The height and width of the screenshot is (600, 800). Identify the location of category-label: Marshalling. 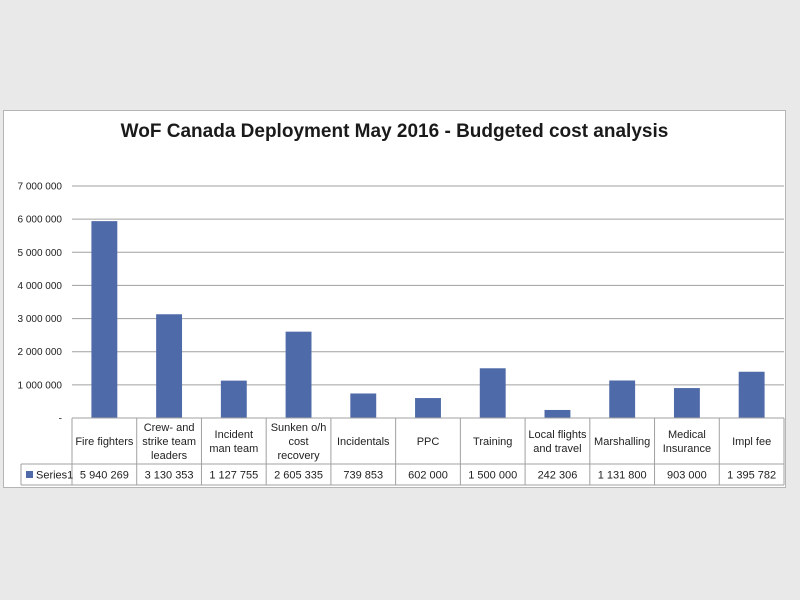
(622, 442).